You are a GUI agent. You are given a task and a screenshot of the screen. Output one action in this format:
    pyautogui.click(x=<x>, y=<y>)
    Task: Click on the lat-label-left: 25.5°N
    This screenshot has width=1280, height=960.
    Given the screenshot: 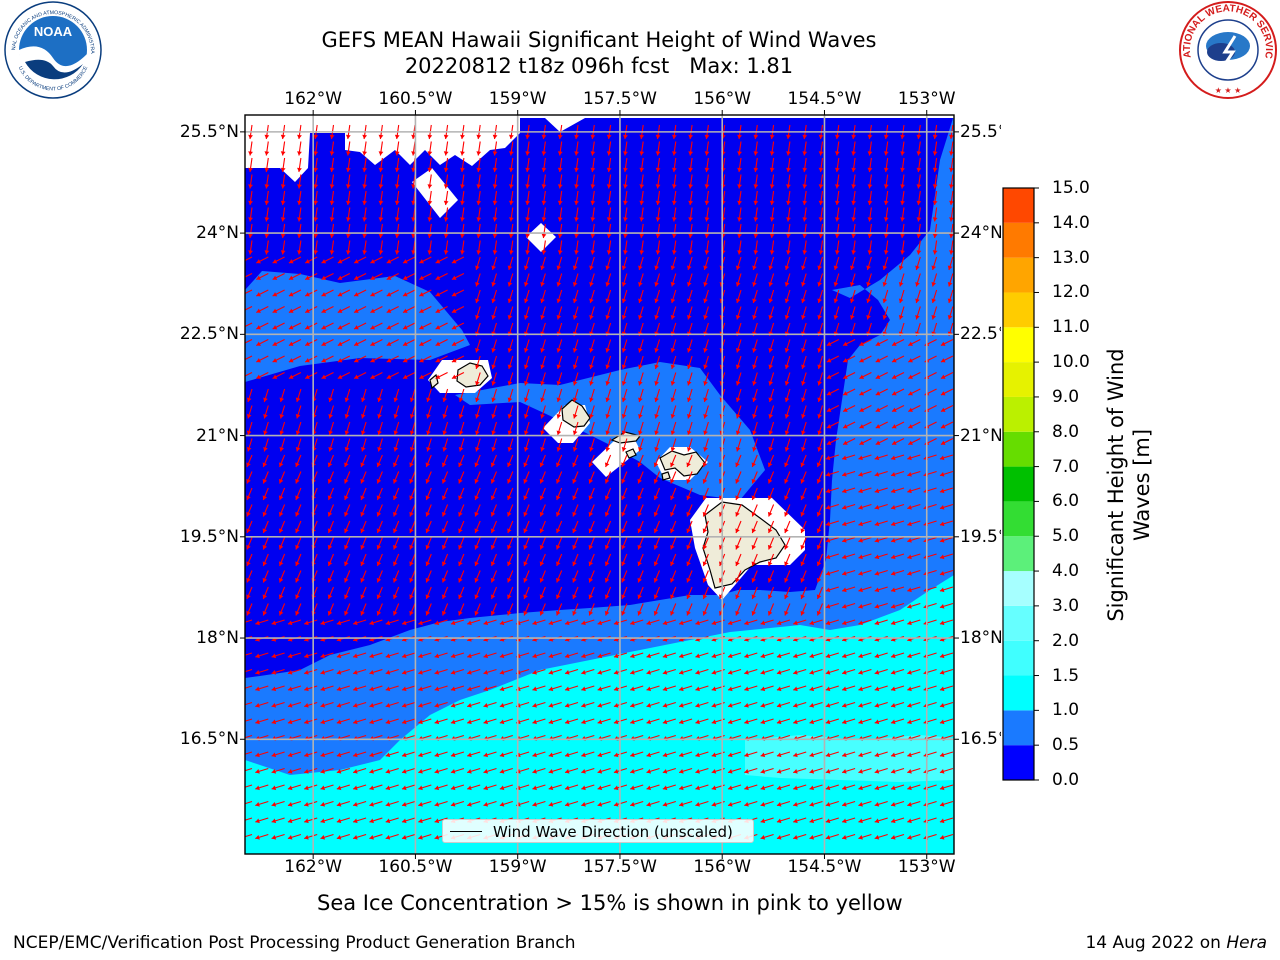 What is the action you would take?
    pyautogui.click(x=209, y=131)
    